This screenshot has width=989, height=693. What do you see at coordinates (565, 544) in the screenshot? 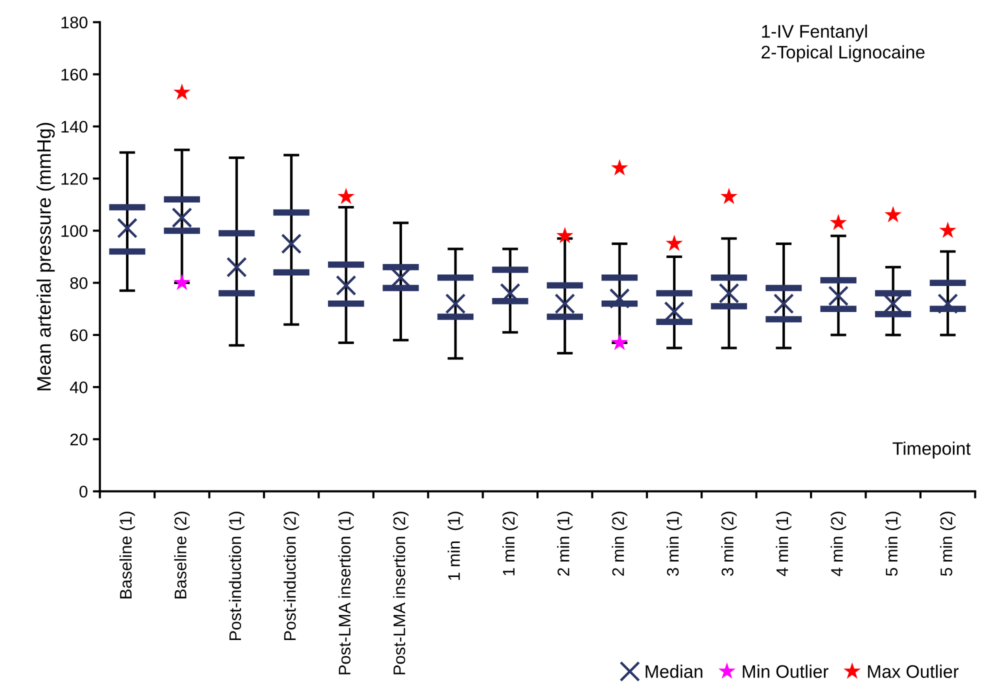
I see `x-tick-label: 2 min (1)` at bounding box center [565, 544].